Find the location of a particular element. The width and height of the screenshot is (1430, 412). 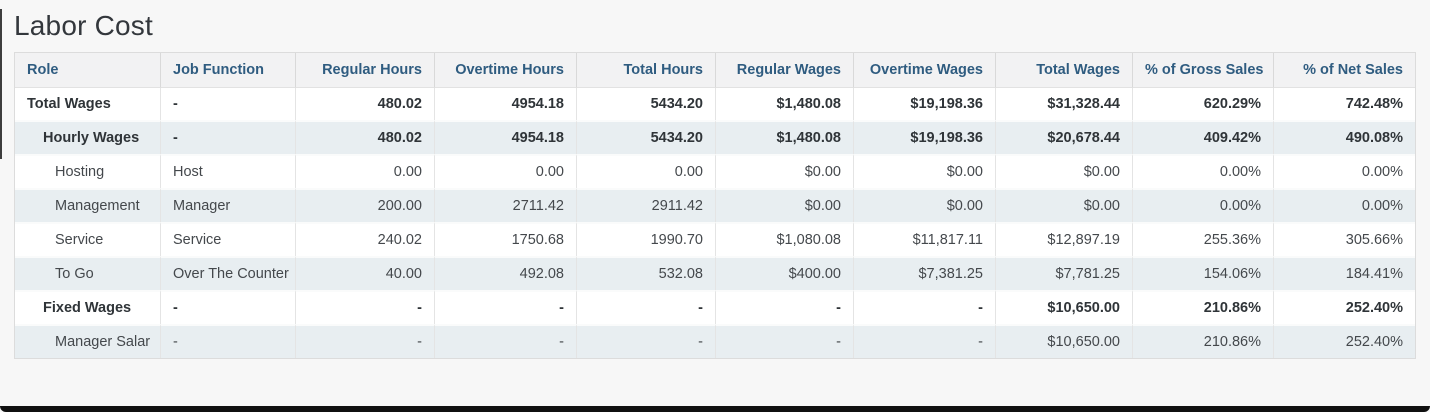

table-cell-overtime-wages: - is located at coordinates (925, 341).